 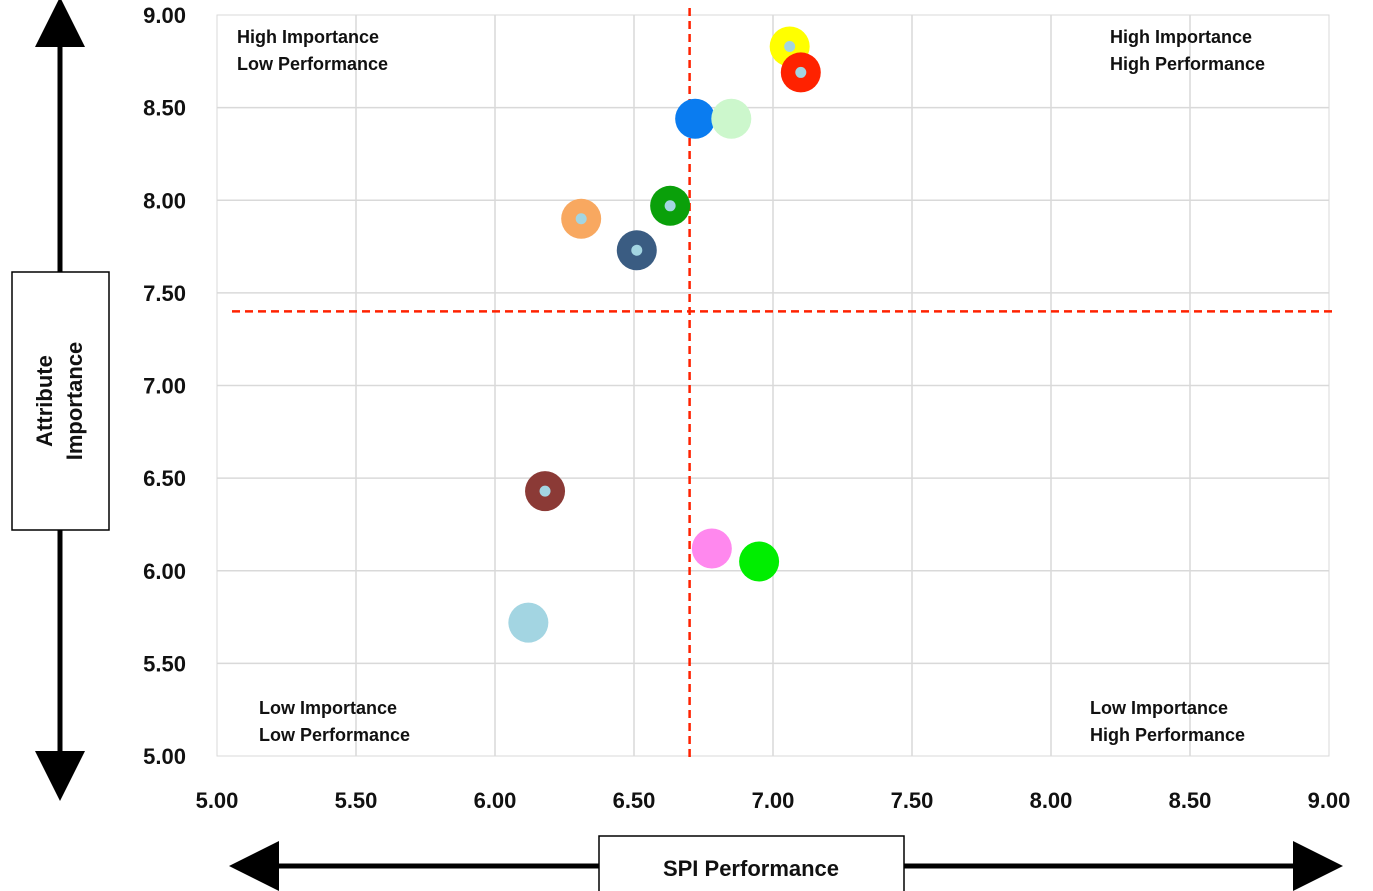 What do you see at coordinates (1187, 64) in the screenshot?
I see `quadrant-top-right-line2: High Performance` at bounding box center [1187, 64].